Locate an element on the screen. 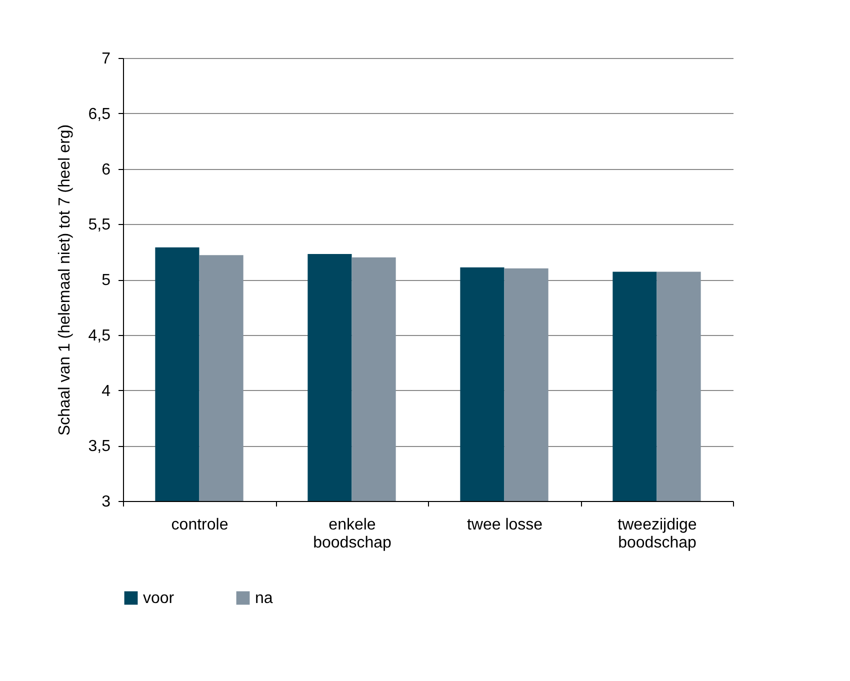 This screenshot has width=850, height=681. y-tick-label: 6,5 is located at coordinates (99, 114).